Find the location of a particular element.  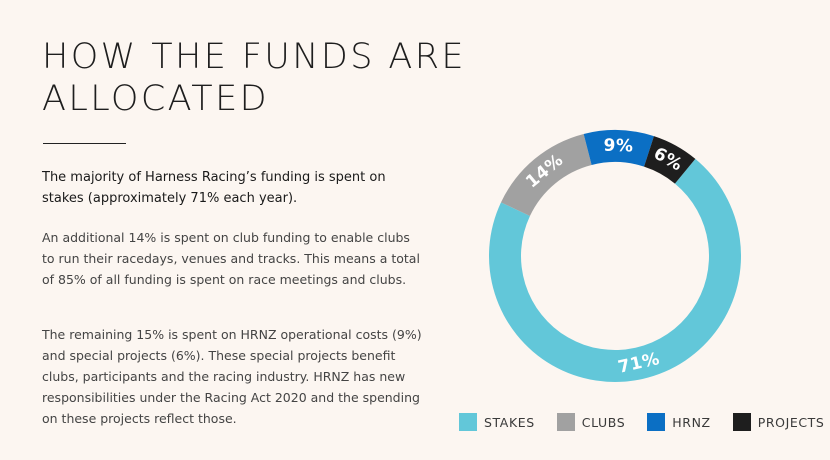

legend-item-clubs: CLUBS is located at coordinates (591, 422).